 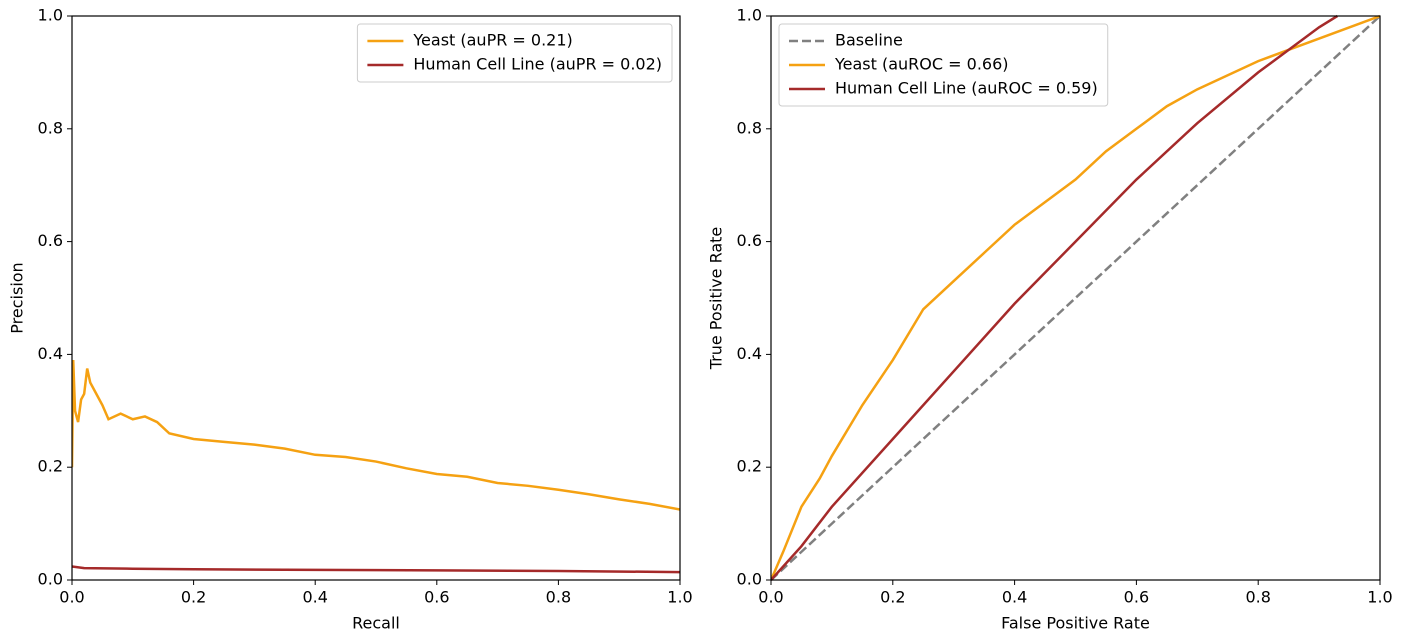 What do you see at coordinates (537, 64) in the screenshot?
I see `legend-label: Human Cell Line (auPR = 0.02)` at bounding box center [537, 64].